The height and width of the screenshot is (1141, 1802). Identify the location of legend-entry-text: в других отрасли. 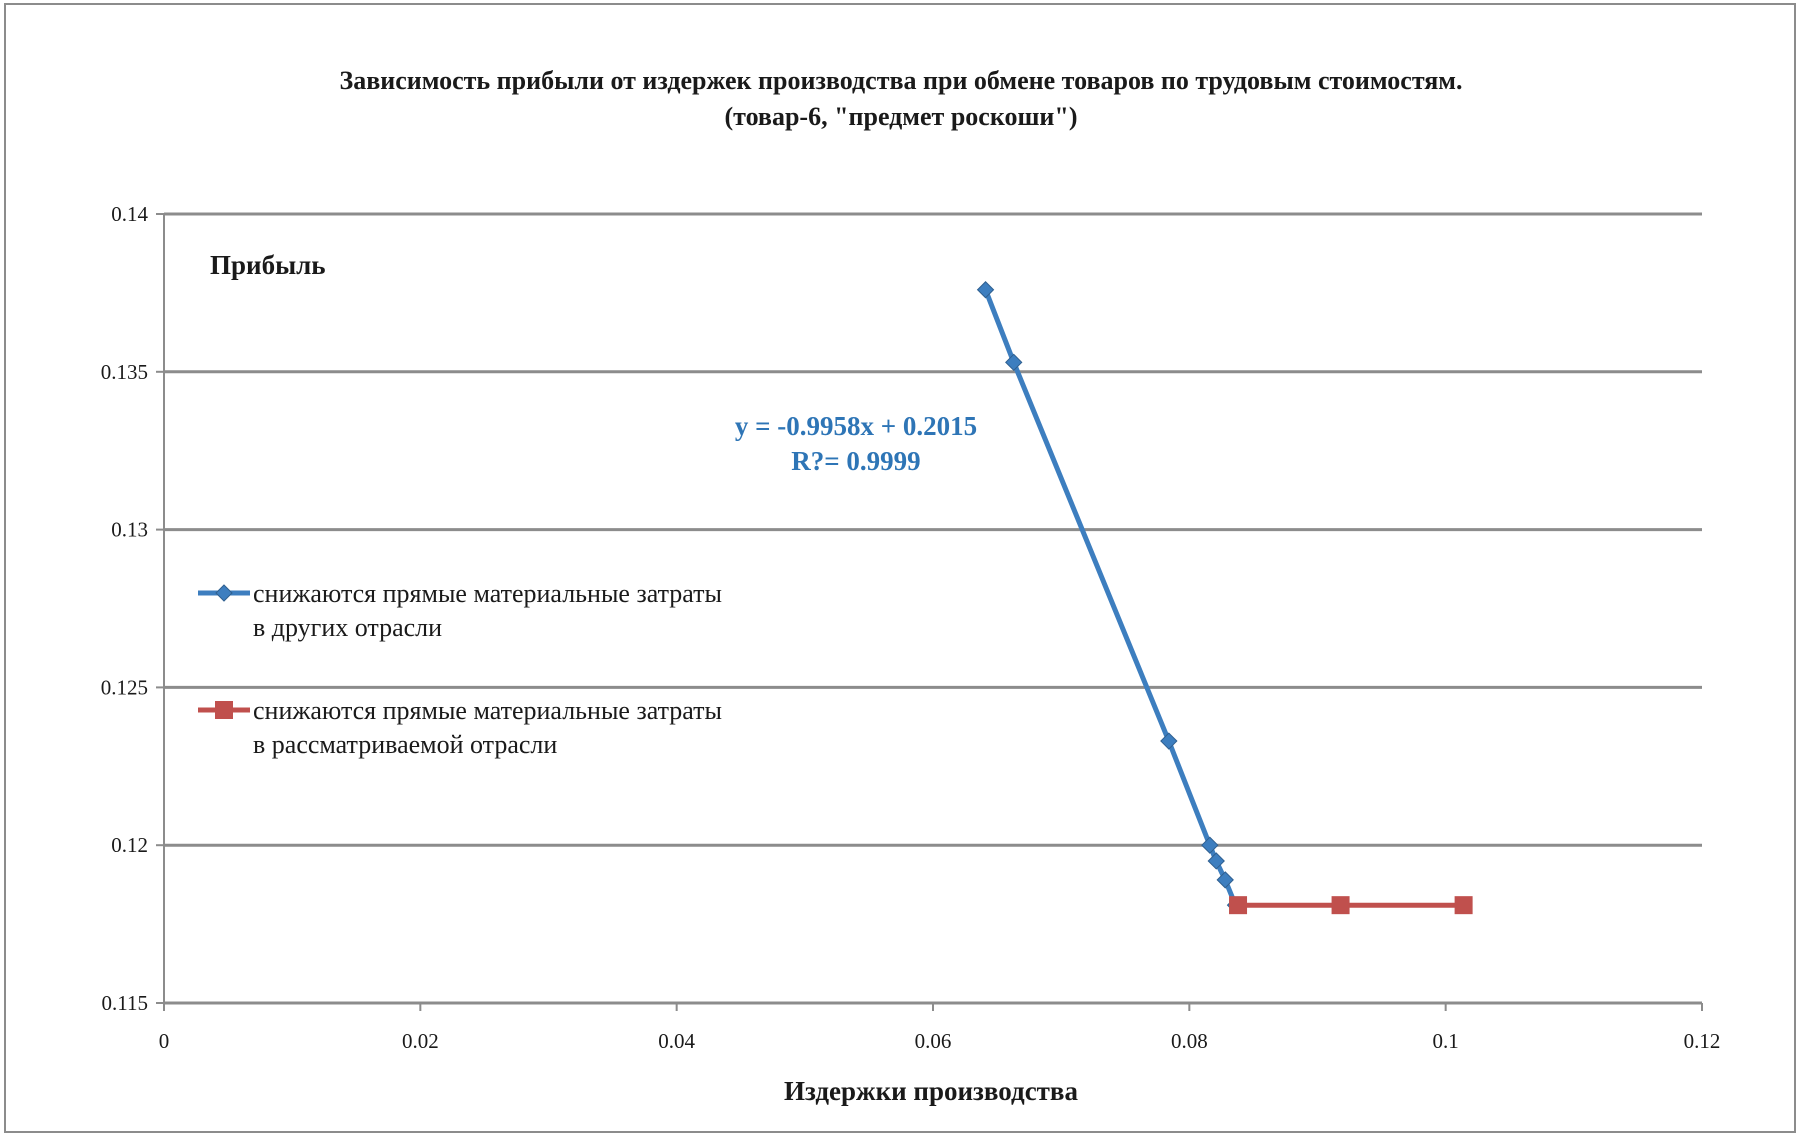
(347, 627).